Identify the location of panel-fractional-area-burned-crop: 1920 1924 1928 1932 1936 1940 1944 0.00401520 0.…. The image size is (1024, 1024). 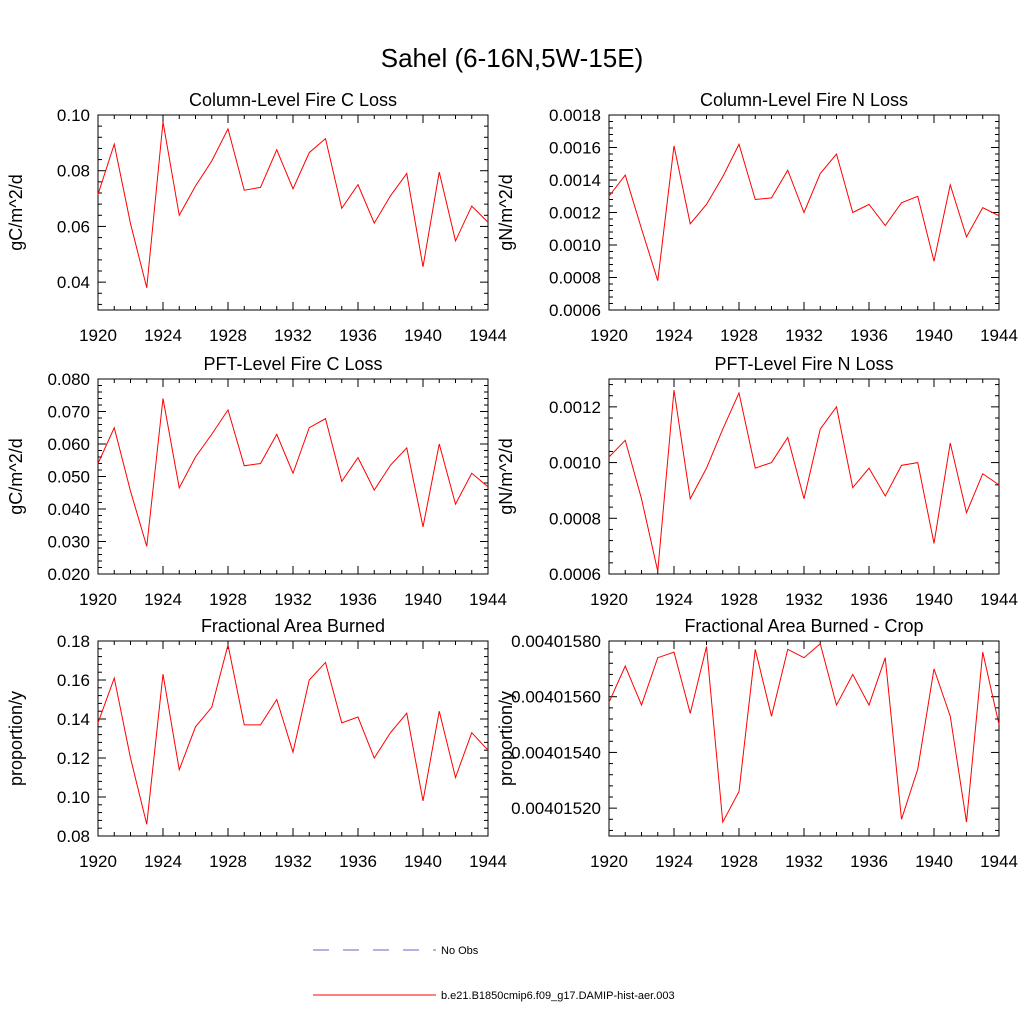
(757, 743).